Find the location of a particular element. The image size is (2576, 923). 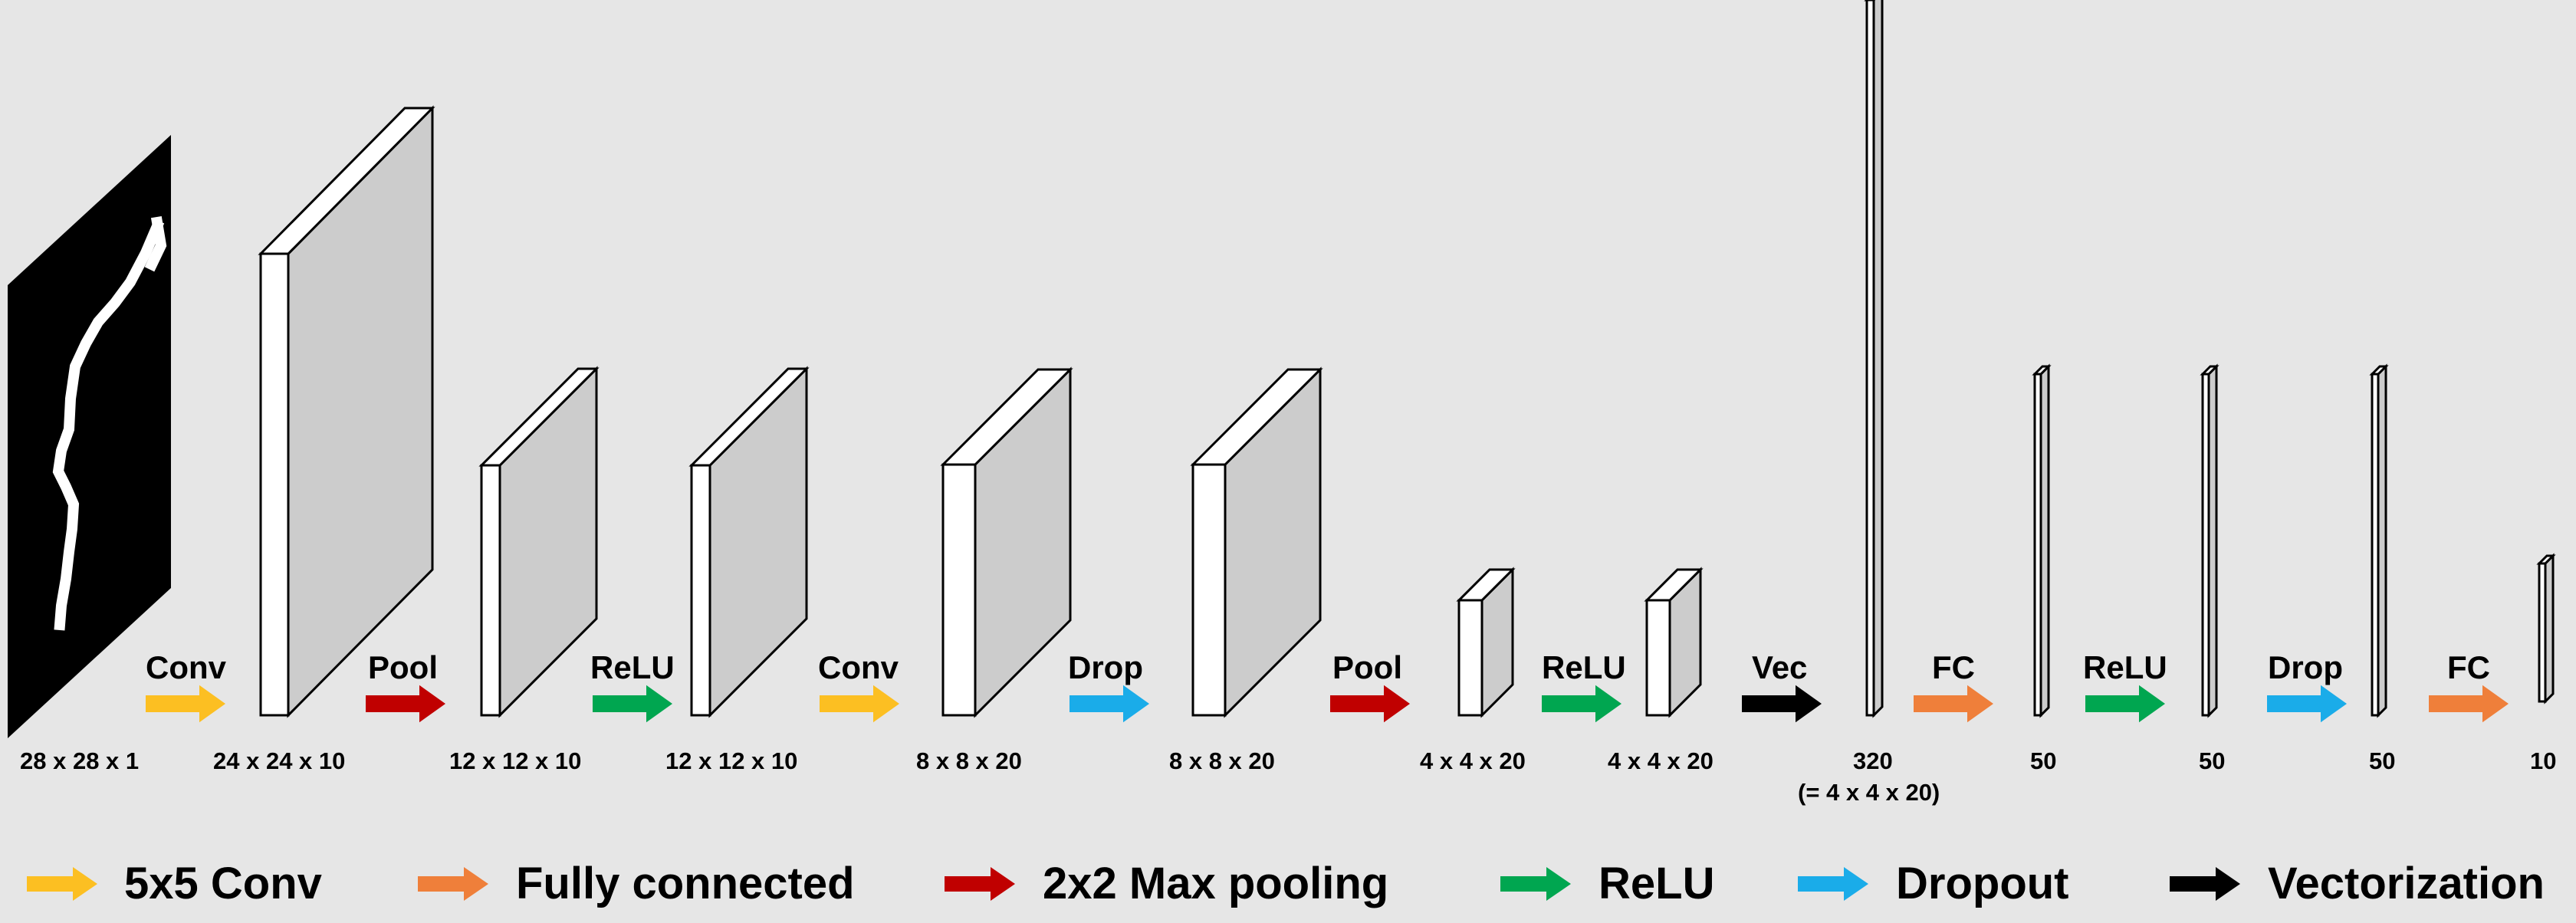

legend-label-relu: ReLU is located at coordinates (1656, 884).